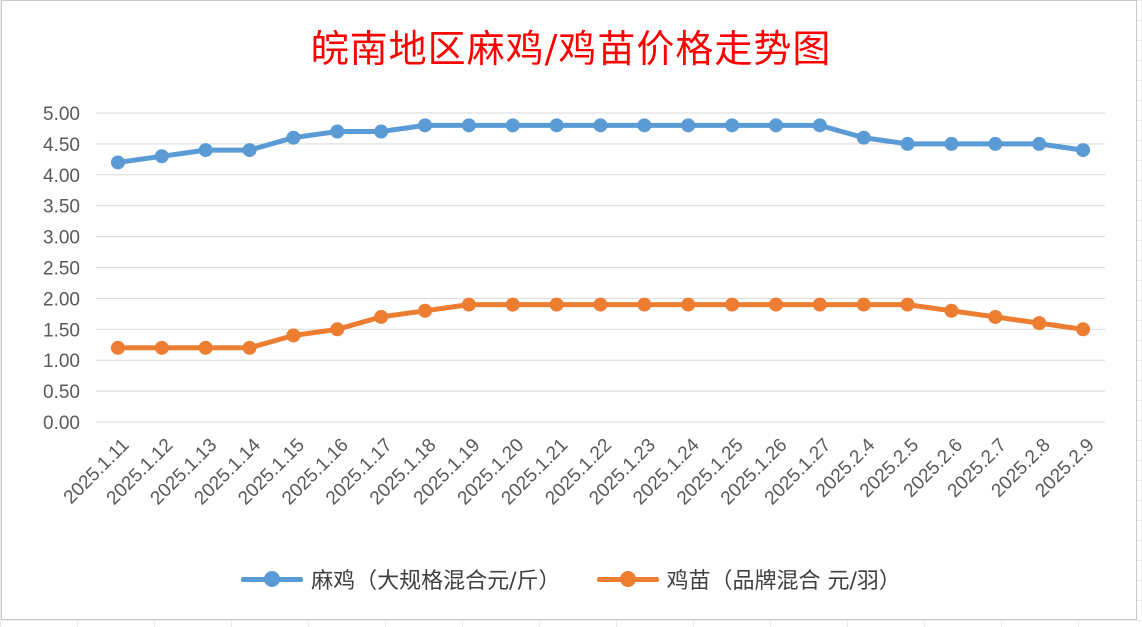 The image size is (1142, 627). Describe the element at coordinates (61, 238) in the screenshot. I see `y-tick-label-6: 3.00` at that location.